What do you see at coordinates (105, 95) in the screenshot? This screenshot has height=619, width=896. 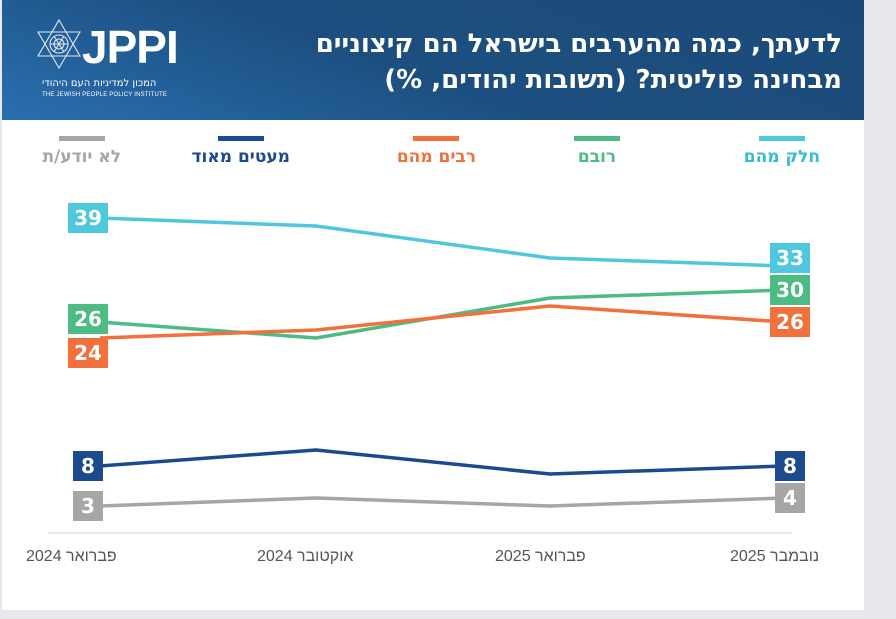 I see `logo-english-subtitle: THE JEWISH PEOPLE POLICY INSTITUTE` at bounding box center [105, 95].